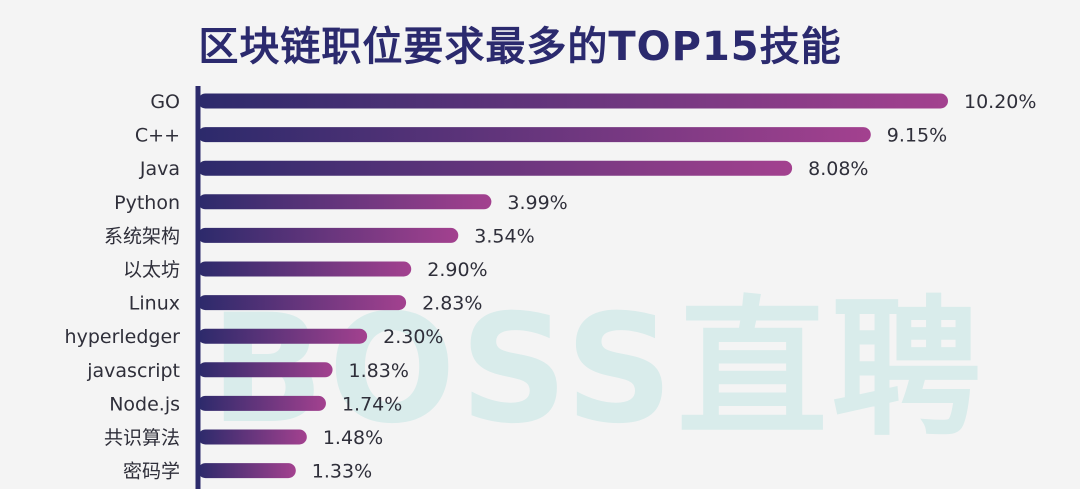 The image size is (1080, 489). I want to click on category-label: Linux, so click(154, 304).